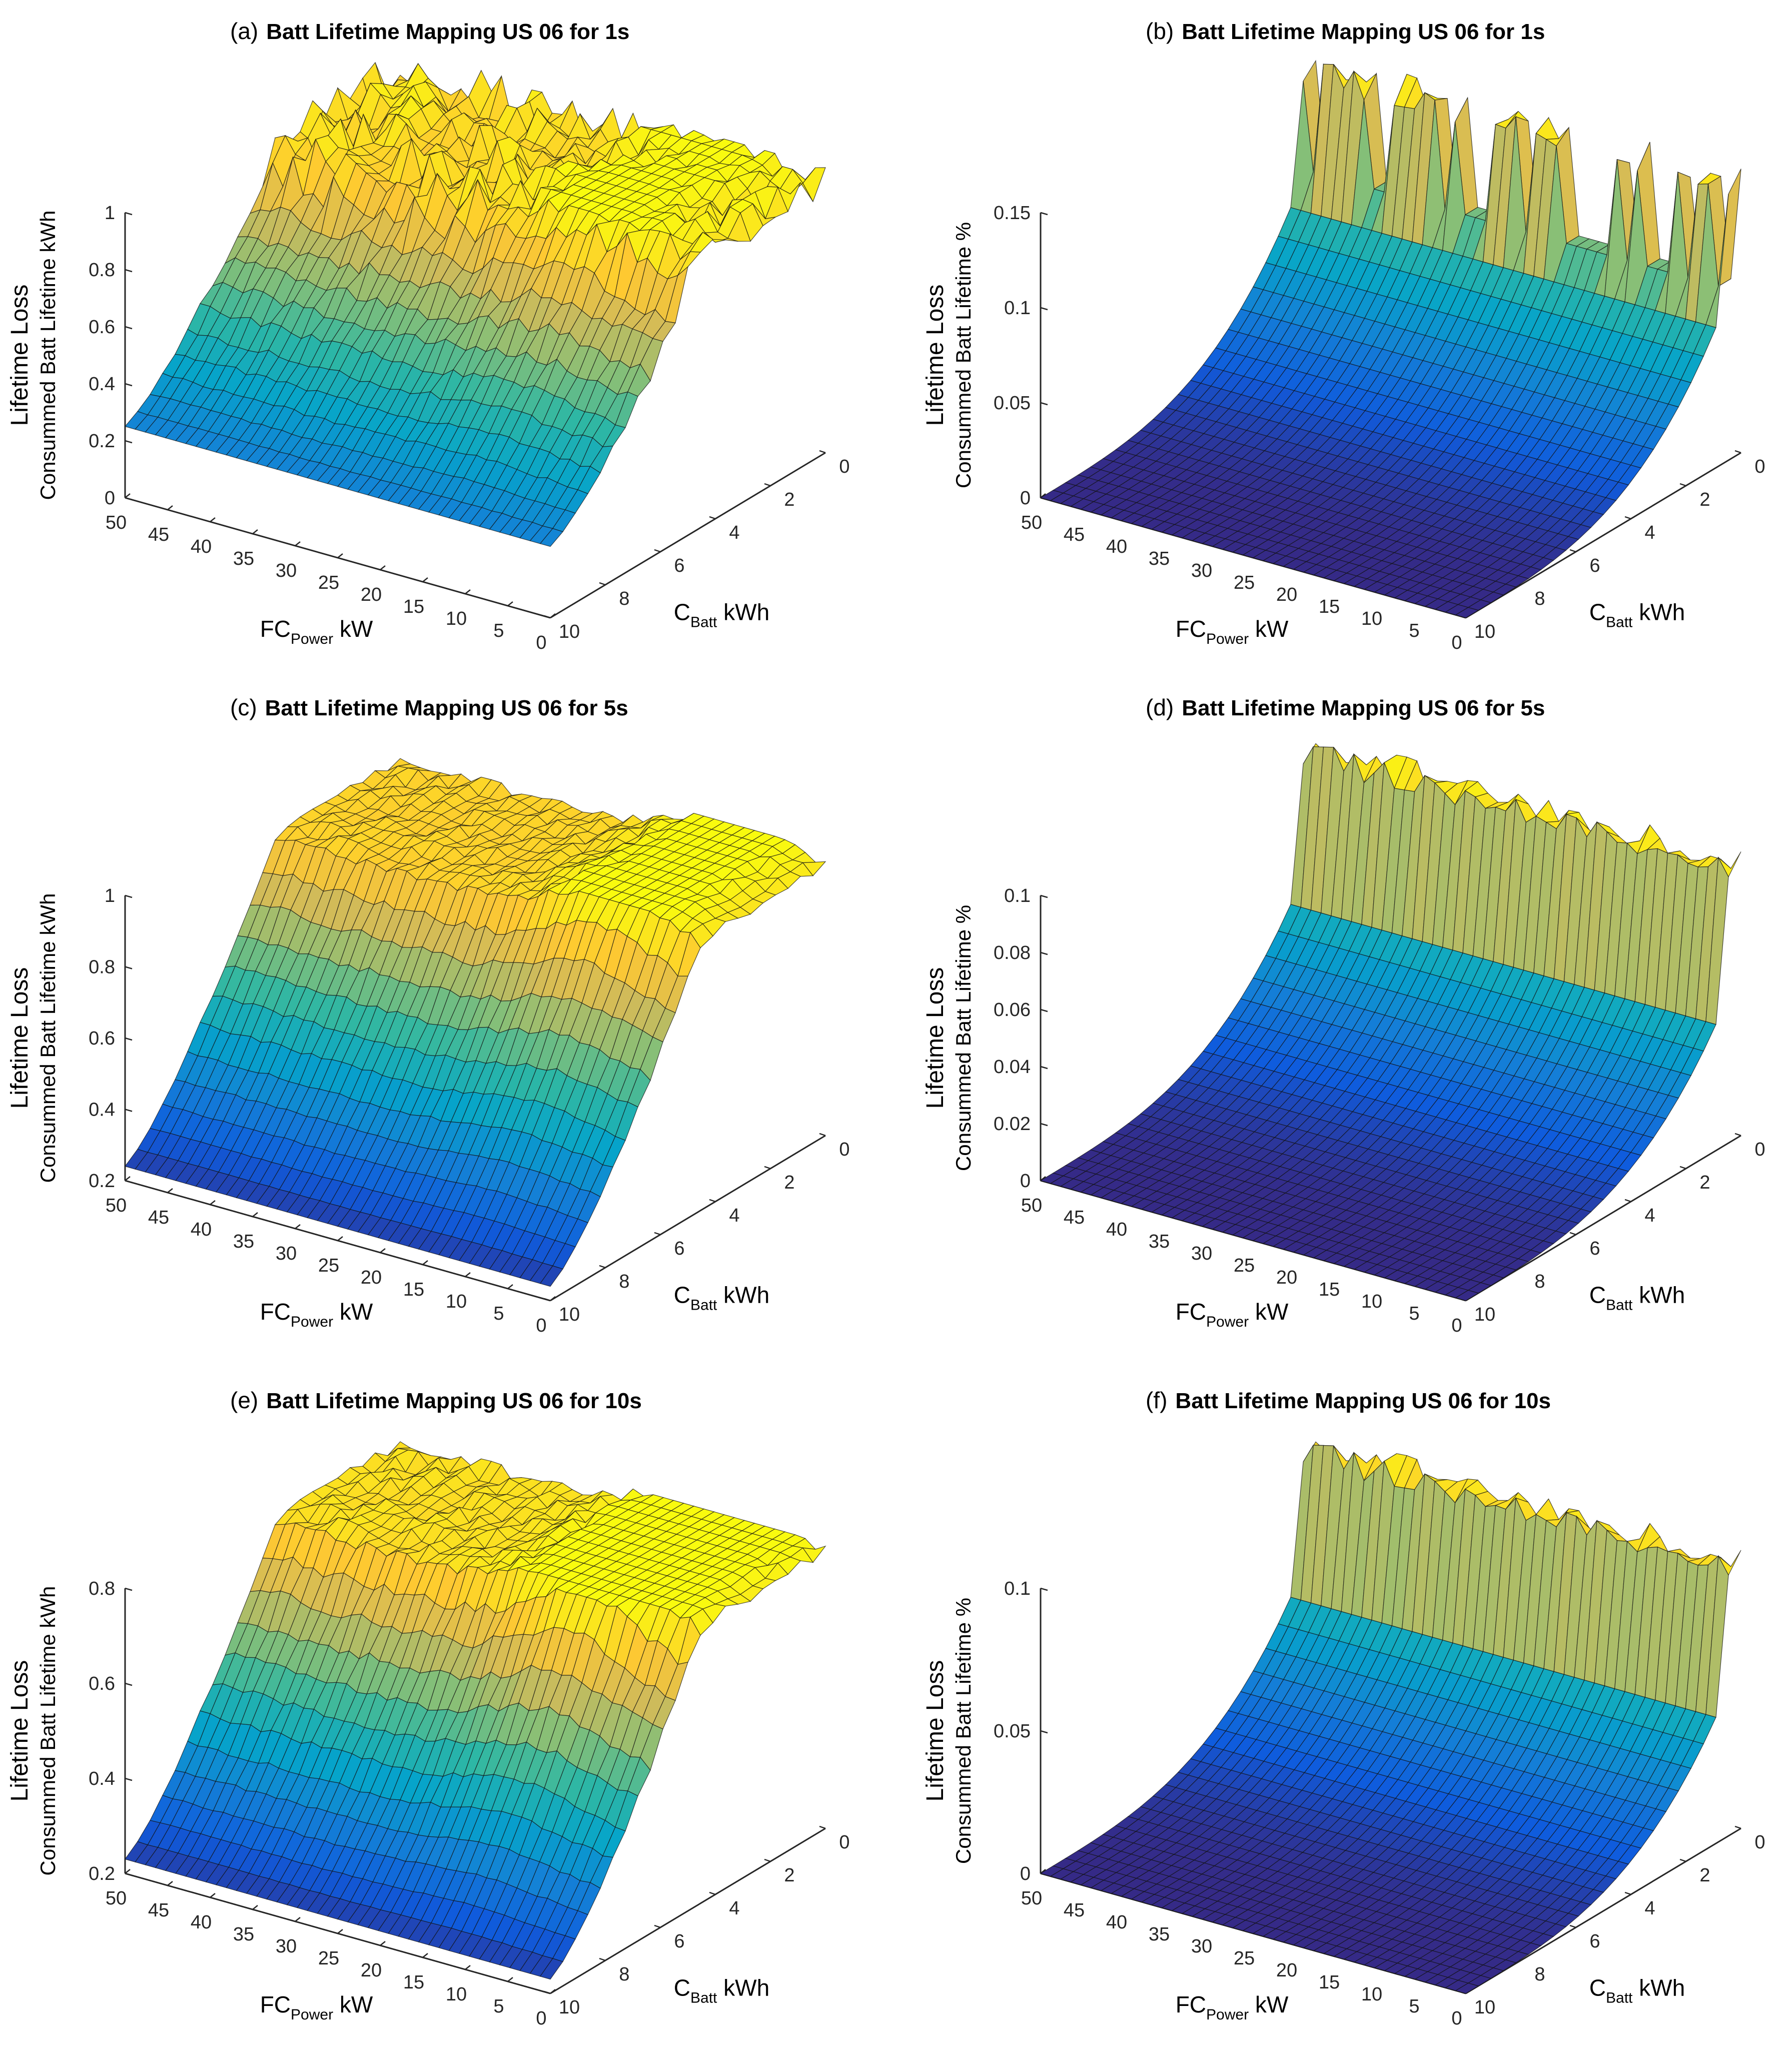 This screenshot has width=1792, height=2045. Describe the element at coordinates (1346, 707) in the screenshot. I see `chart-title: (d) Batt Lifetime Mapping US 06 for 5s` at that location.